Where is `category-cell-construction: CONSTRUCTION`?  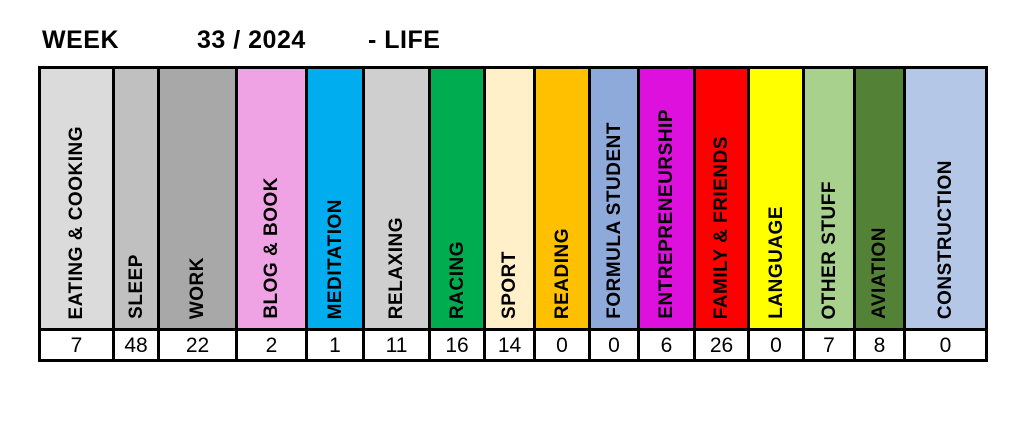 category-cell-construction: CONSTRUCTION is located at coordinates (945, 198).